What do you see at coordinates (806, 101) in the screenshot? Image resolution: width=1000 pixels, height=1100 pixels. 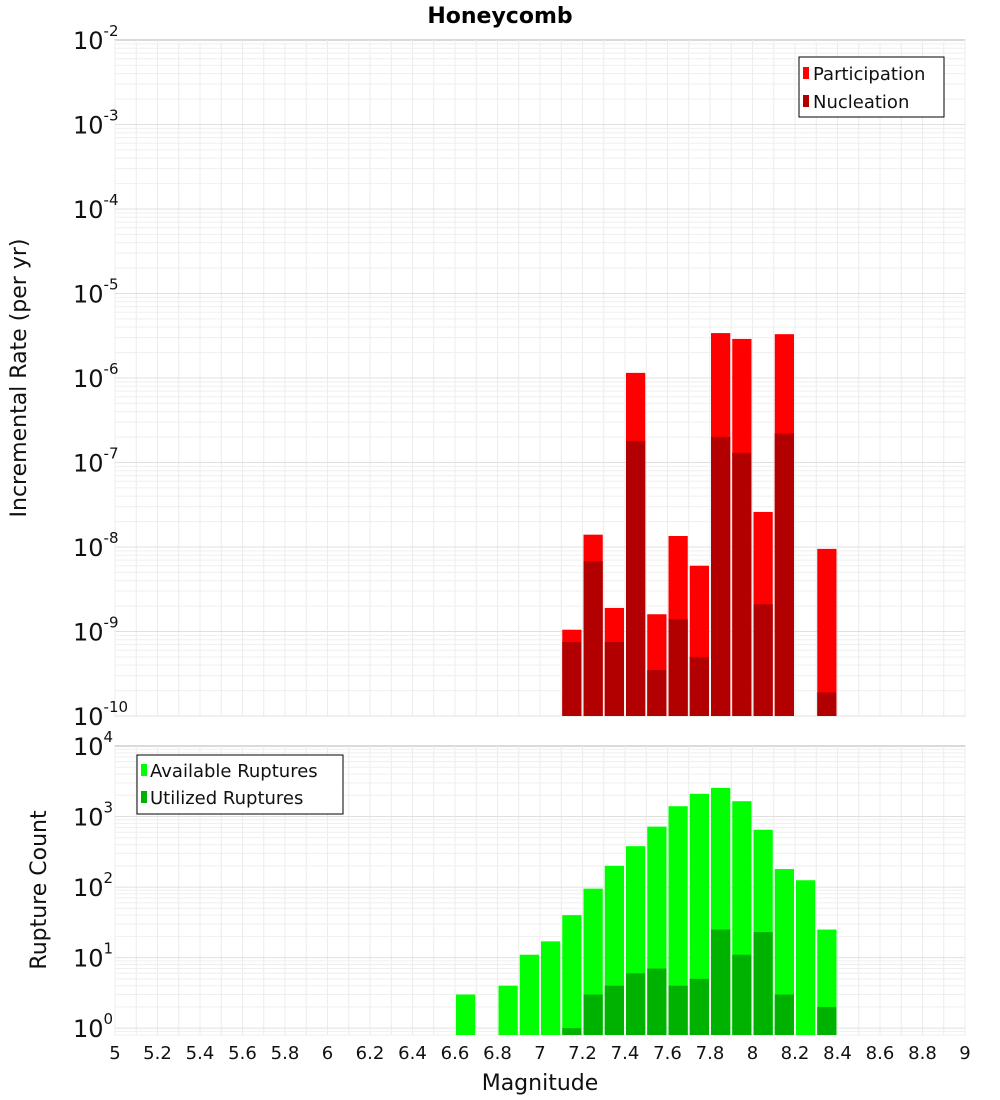 I see `legend-swatch-nucleation` at bounding box center [806, 101].